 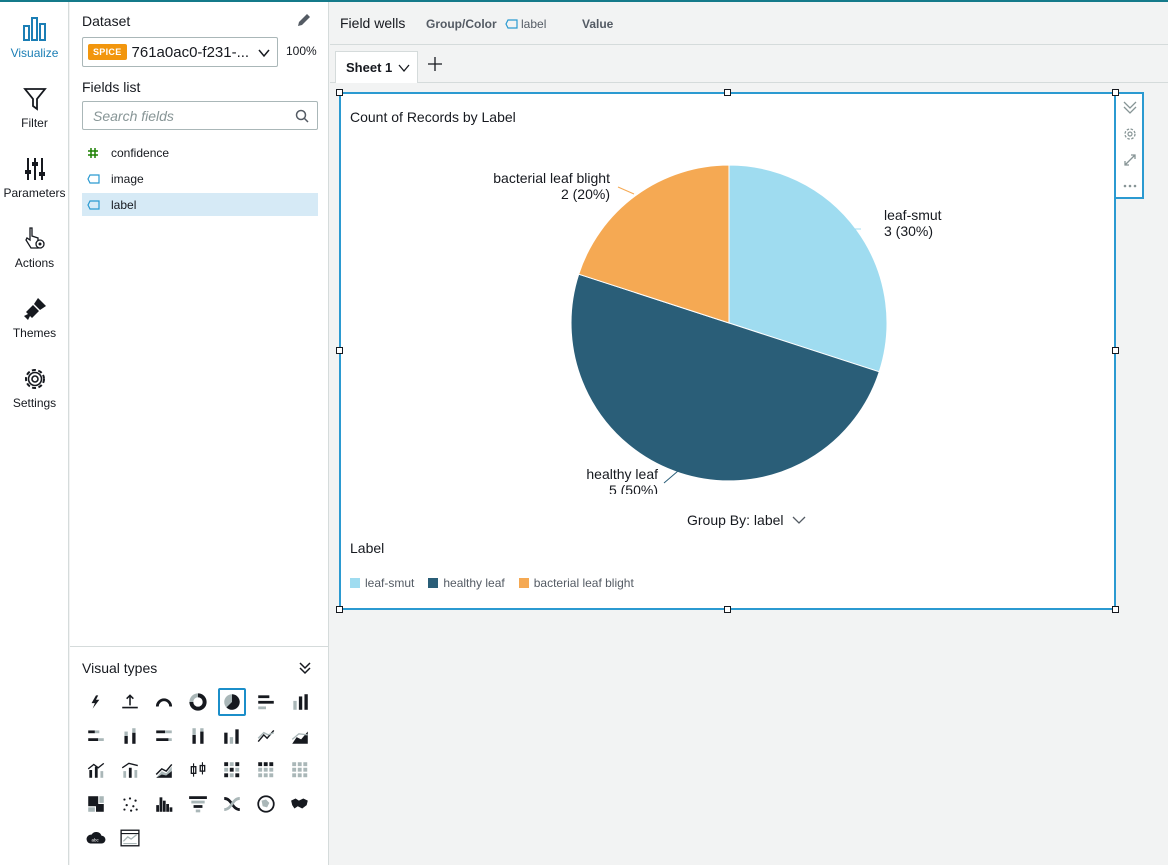 What do you see at coordinates (164, 804) in the screenshot?
I see `visual-type-histogram` at bounding box center [164, 804].